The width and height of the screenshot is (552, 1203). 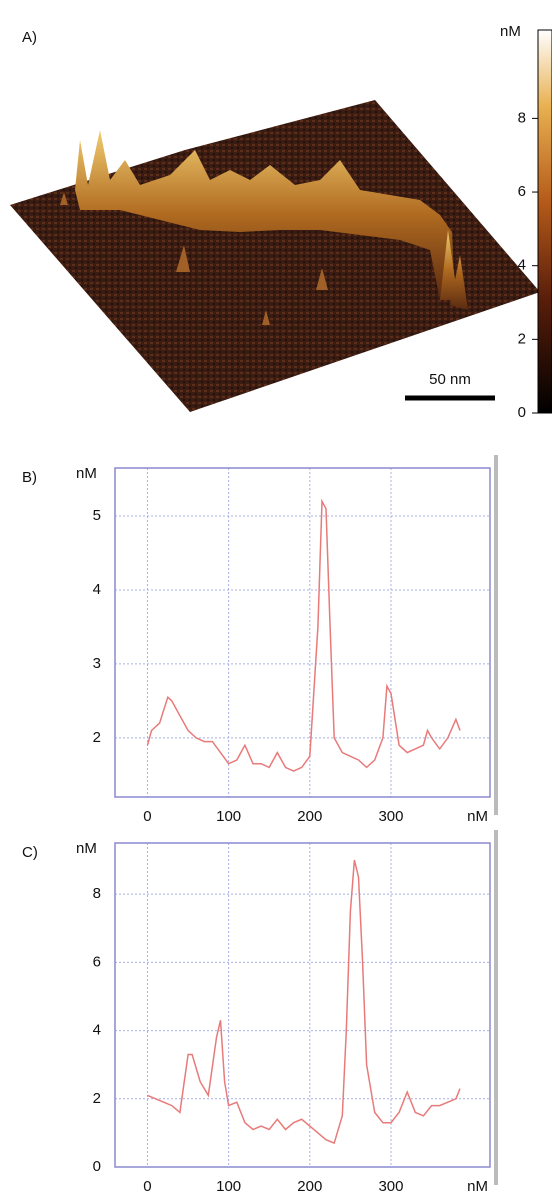 I want to click on ridge-peak, so click(x=454, y=270).